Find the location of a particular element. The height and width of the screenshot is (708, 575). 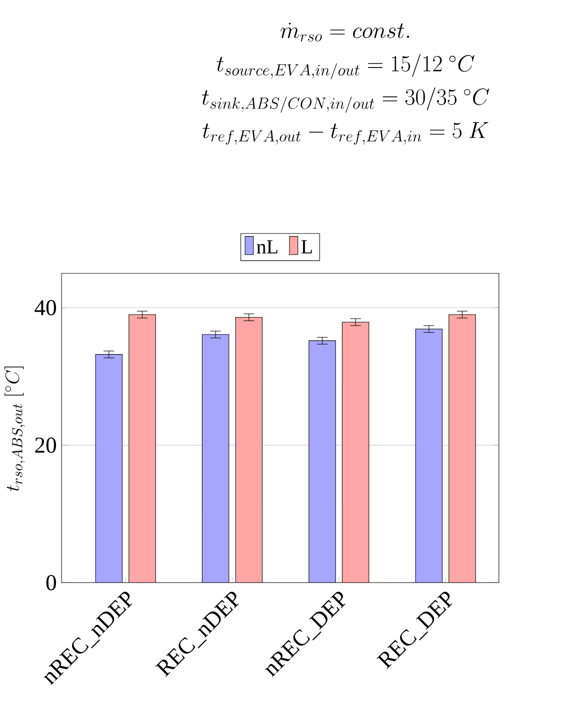

y-tick-label: 40 is located at coordinates (45, 308).